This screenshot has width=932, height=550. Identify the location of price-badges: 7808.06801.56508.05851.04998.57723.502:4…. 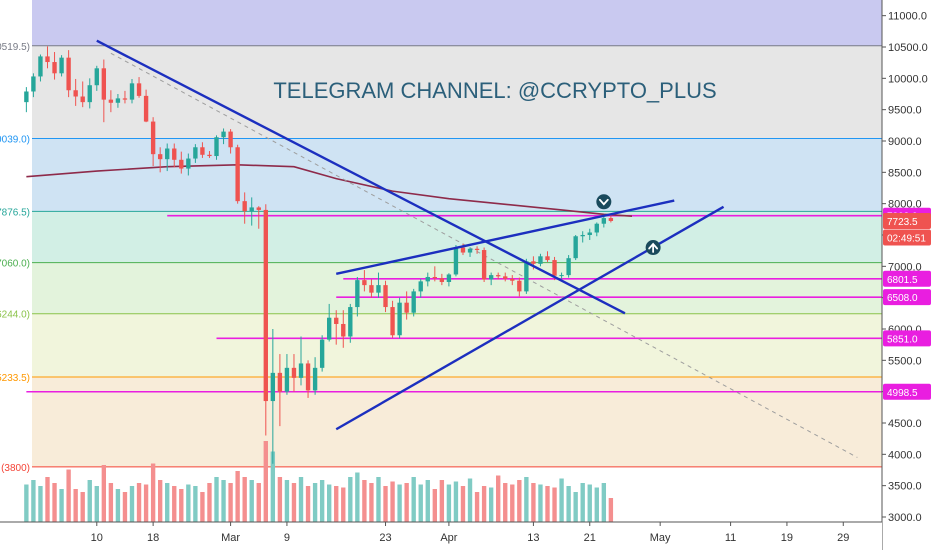
(907, 303).